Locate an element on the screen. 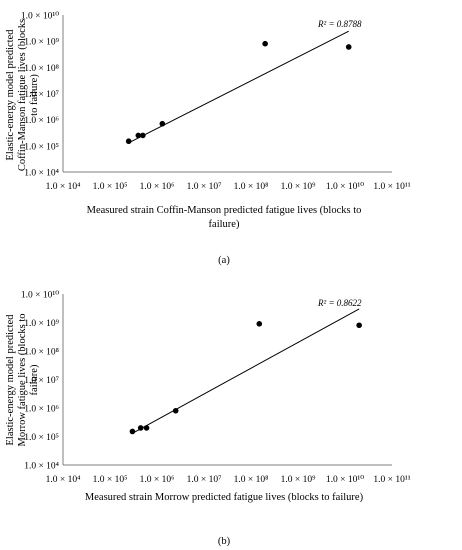 The height and width of the screenshot is (550, 462). x-axis-label: failure) is located at coordinates (224, 224).